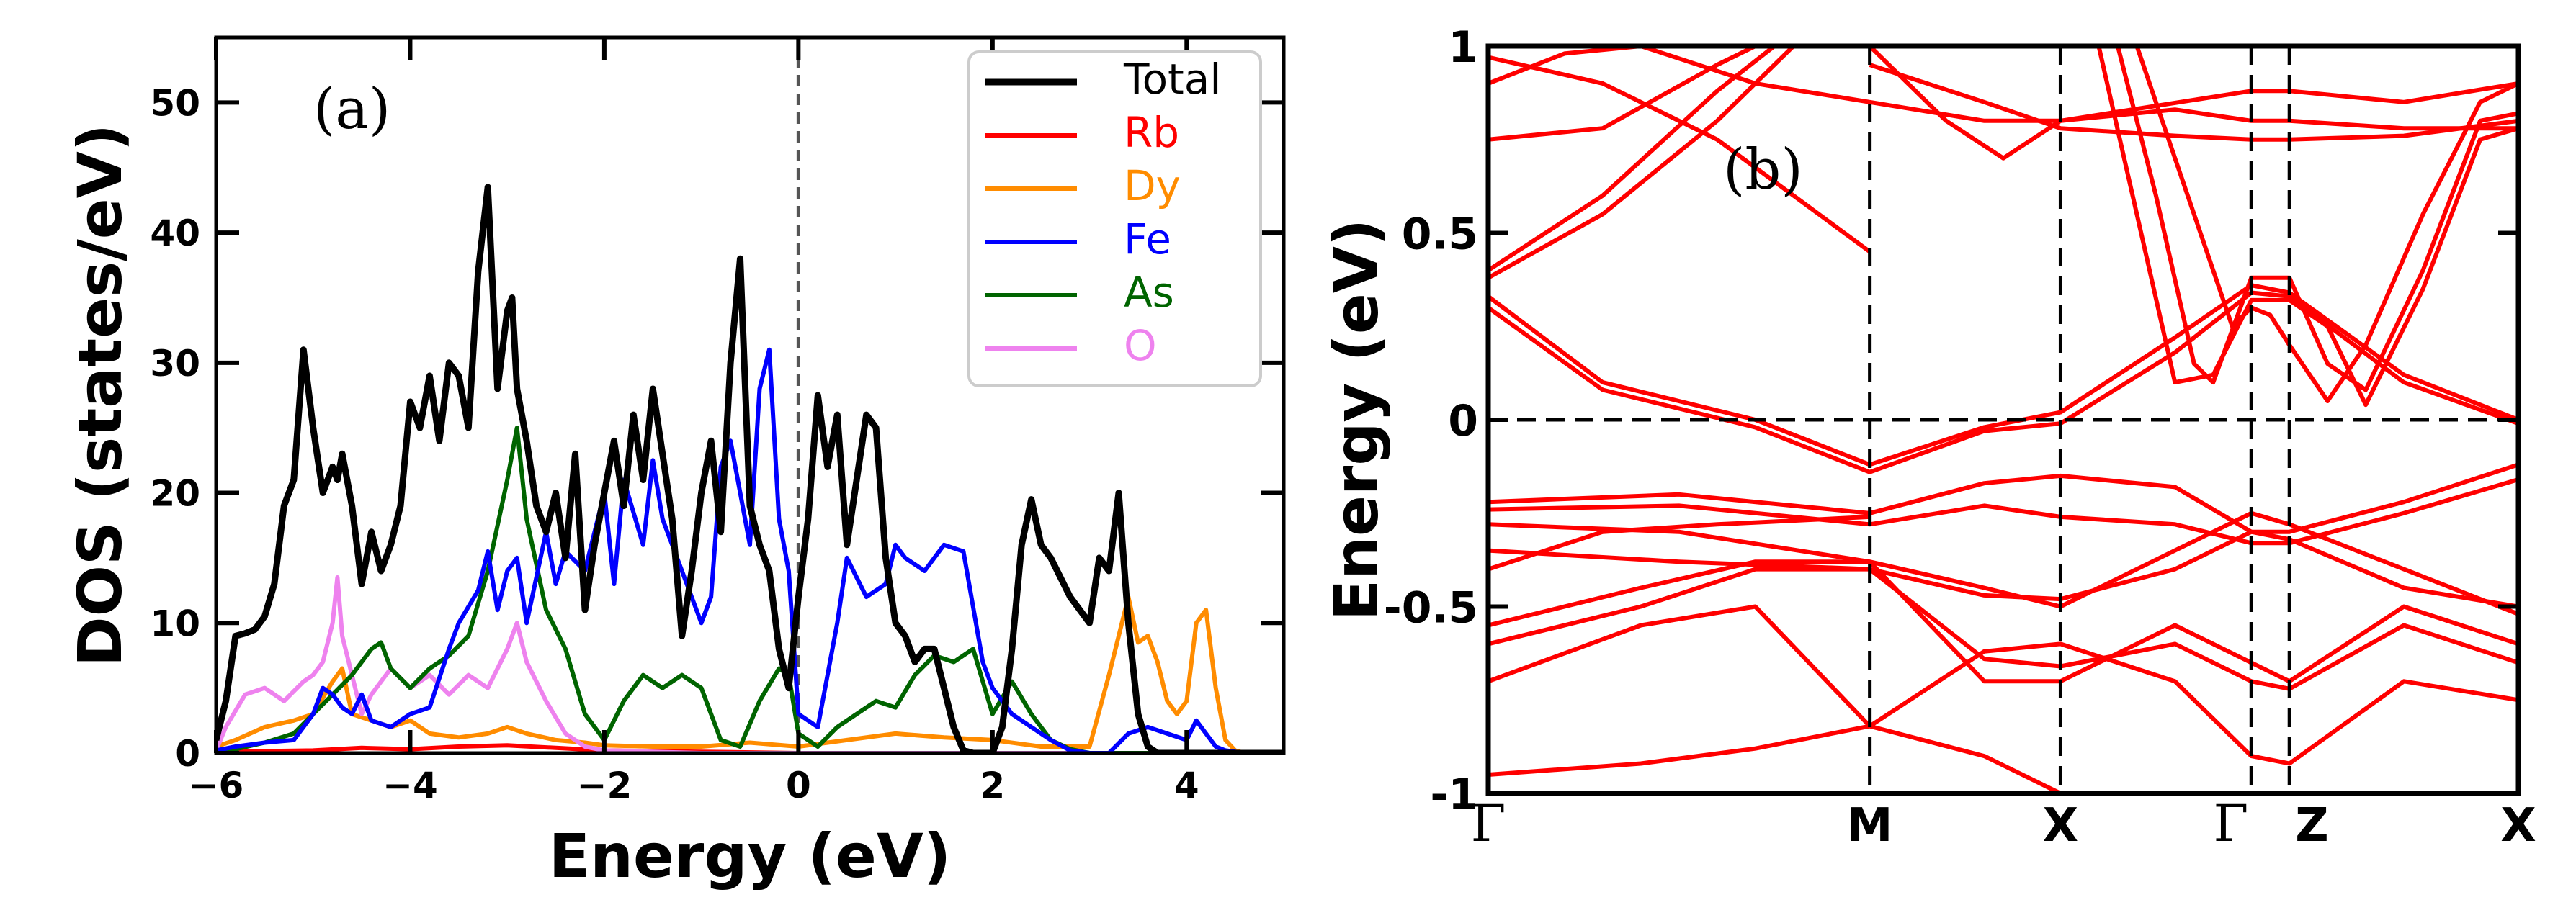 Image resolution: width=2576 pixels, height=923 pixels. Describe the element at coordinates (1186, 785) in the screenshot. I see `dos-x-tick-label: 4` at that location.